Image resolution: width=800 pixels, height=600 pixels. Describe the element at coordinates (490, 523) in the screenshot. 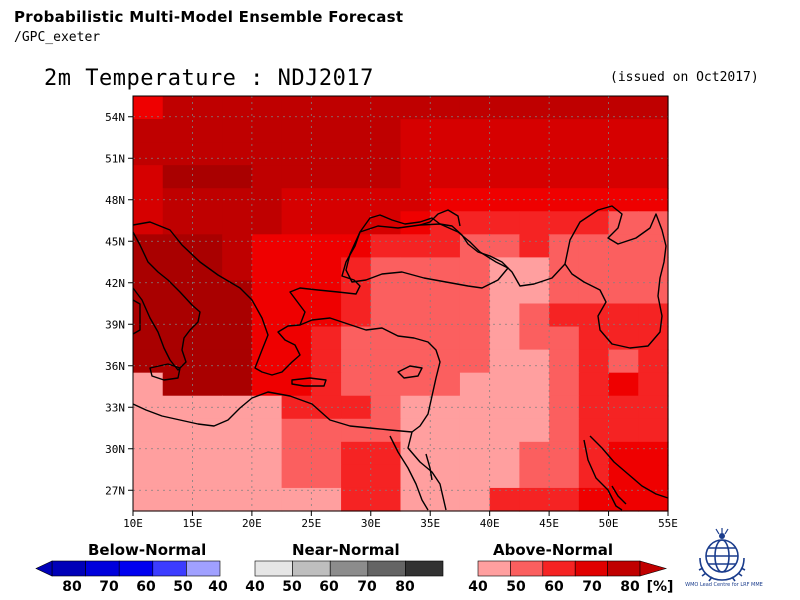

I see `longitude-label: 40E` at that location.